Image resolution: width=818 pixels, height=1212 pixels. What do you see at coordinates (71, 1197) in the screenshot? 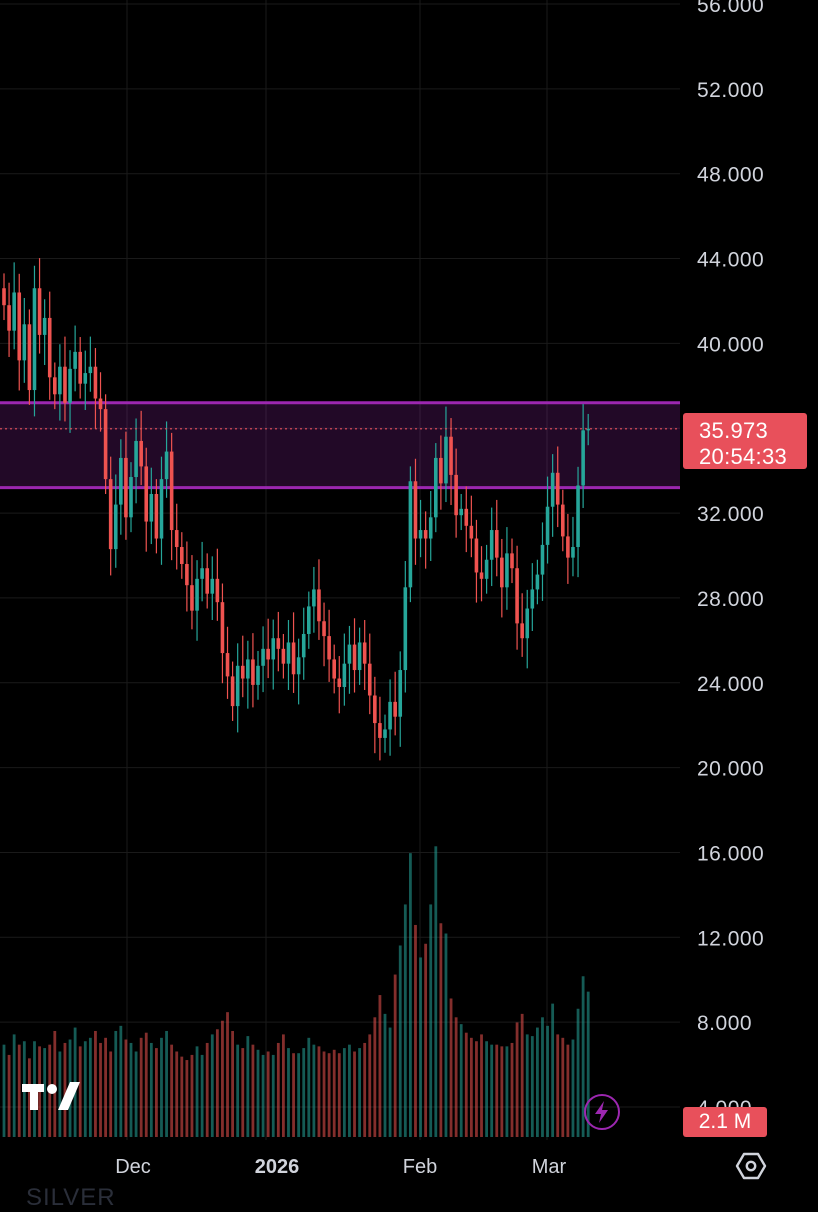
I see `symbol-label: SILVER` at bounding box center [71, 1197].